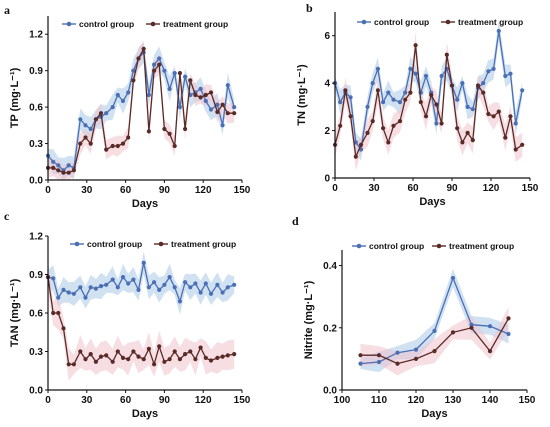 This screenshot has width=550, height=427. Describe the element at coordinates (36, 237) in the screenshot. I see `y-tick-label: 1.2` at that location.